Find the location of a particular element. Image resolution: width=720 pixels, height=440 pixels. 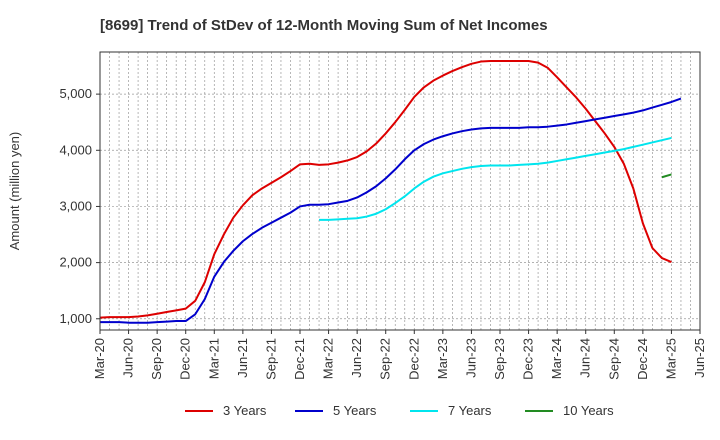

x-tick-label: Jun-20 is located at coordinates (128, 358).